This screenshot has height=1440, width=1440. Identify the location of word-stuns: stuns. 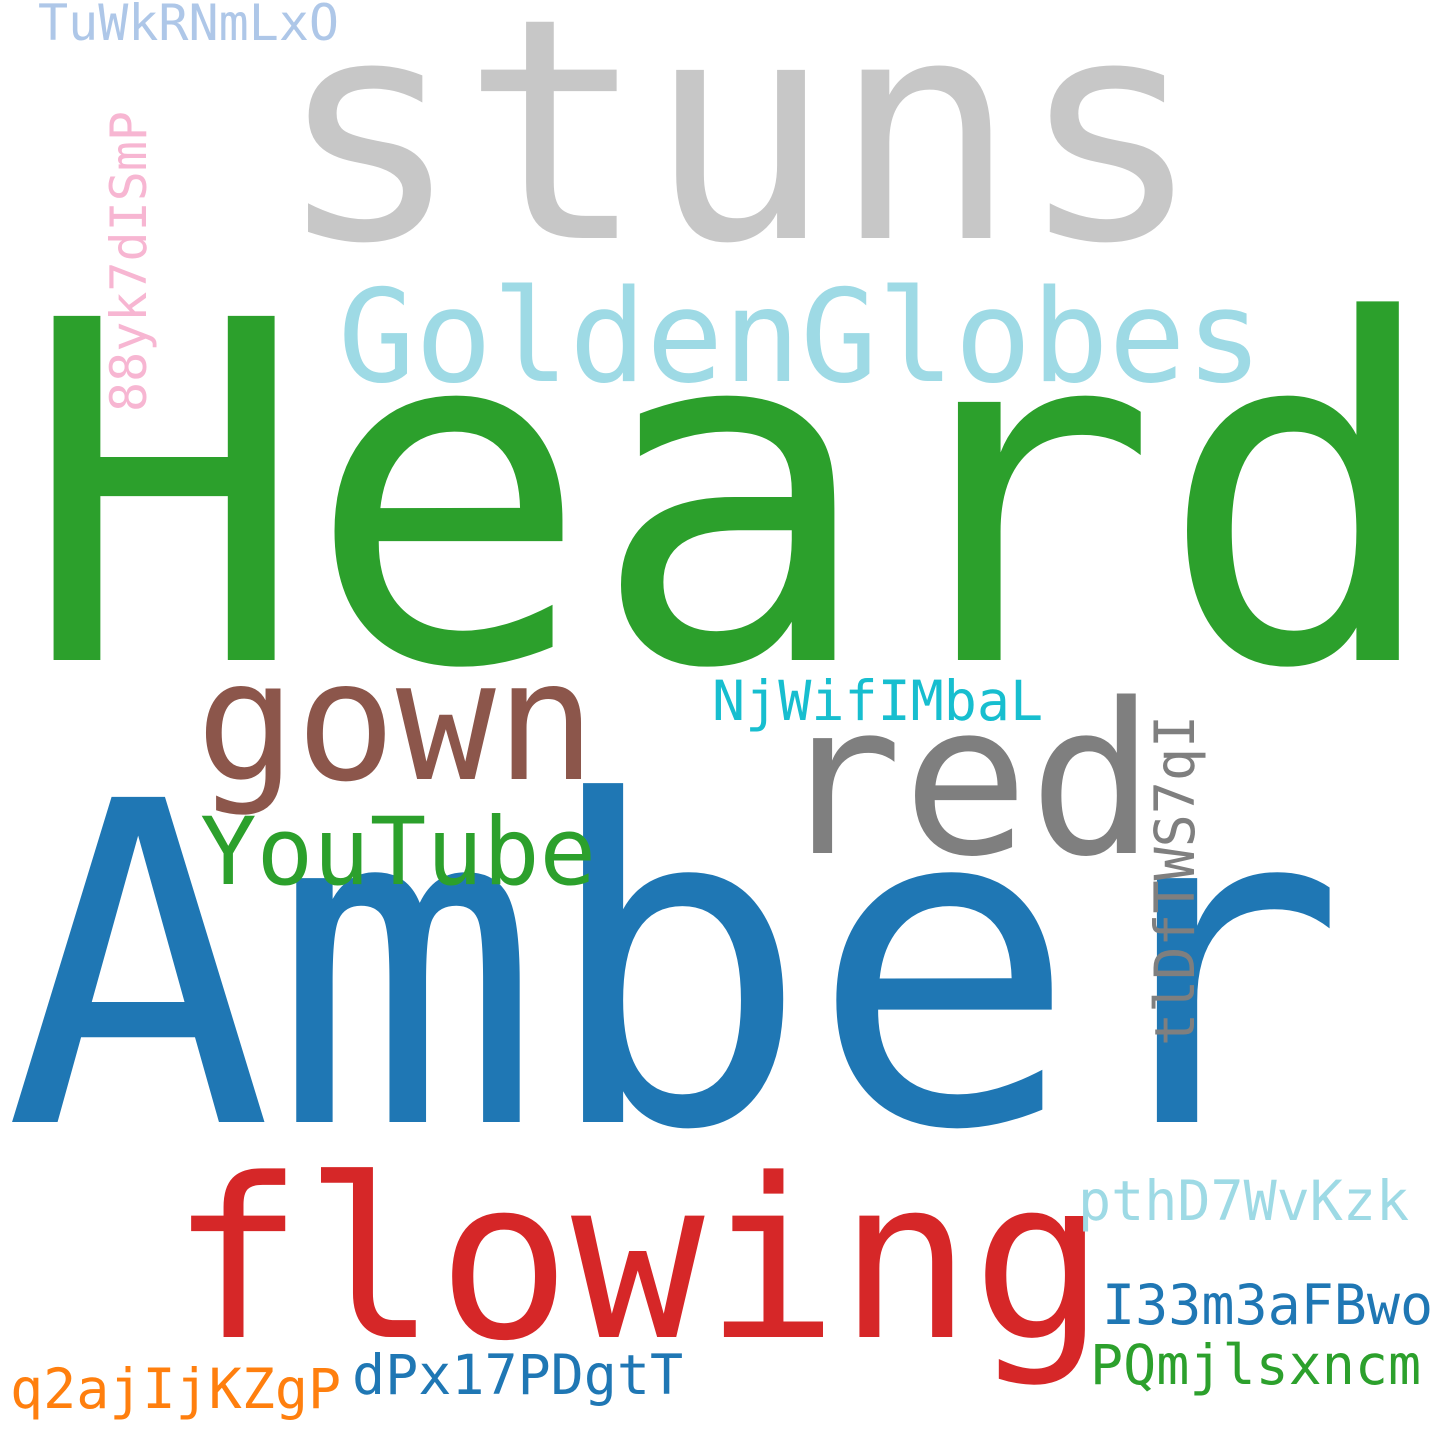
(740, 155).